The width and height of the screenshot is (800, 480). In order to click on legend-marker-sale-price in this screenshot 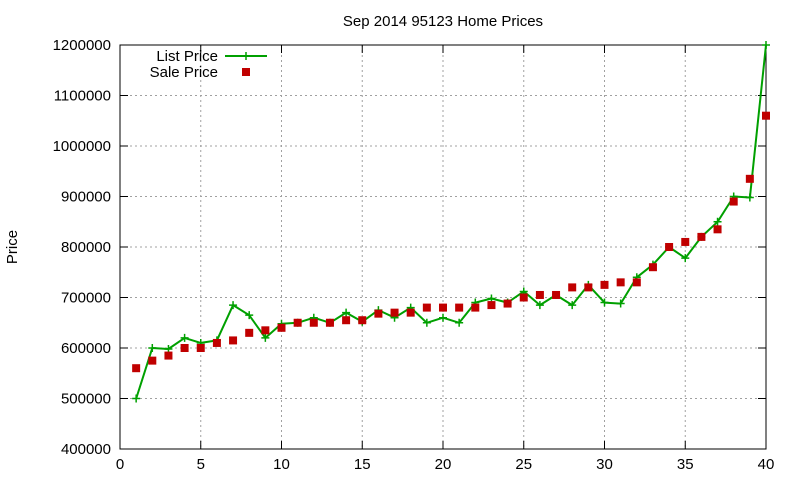, I will do `click(246, 72)`.